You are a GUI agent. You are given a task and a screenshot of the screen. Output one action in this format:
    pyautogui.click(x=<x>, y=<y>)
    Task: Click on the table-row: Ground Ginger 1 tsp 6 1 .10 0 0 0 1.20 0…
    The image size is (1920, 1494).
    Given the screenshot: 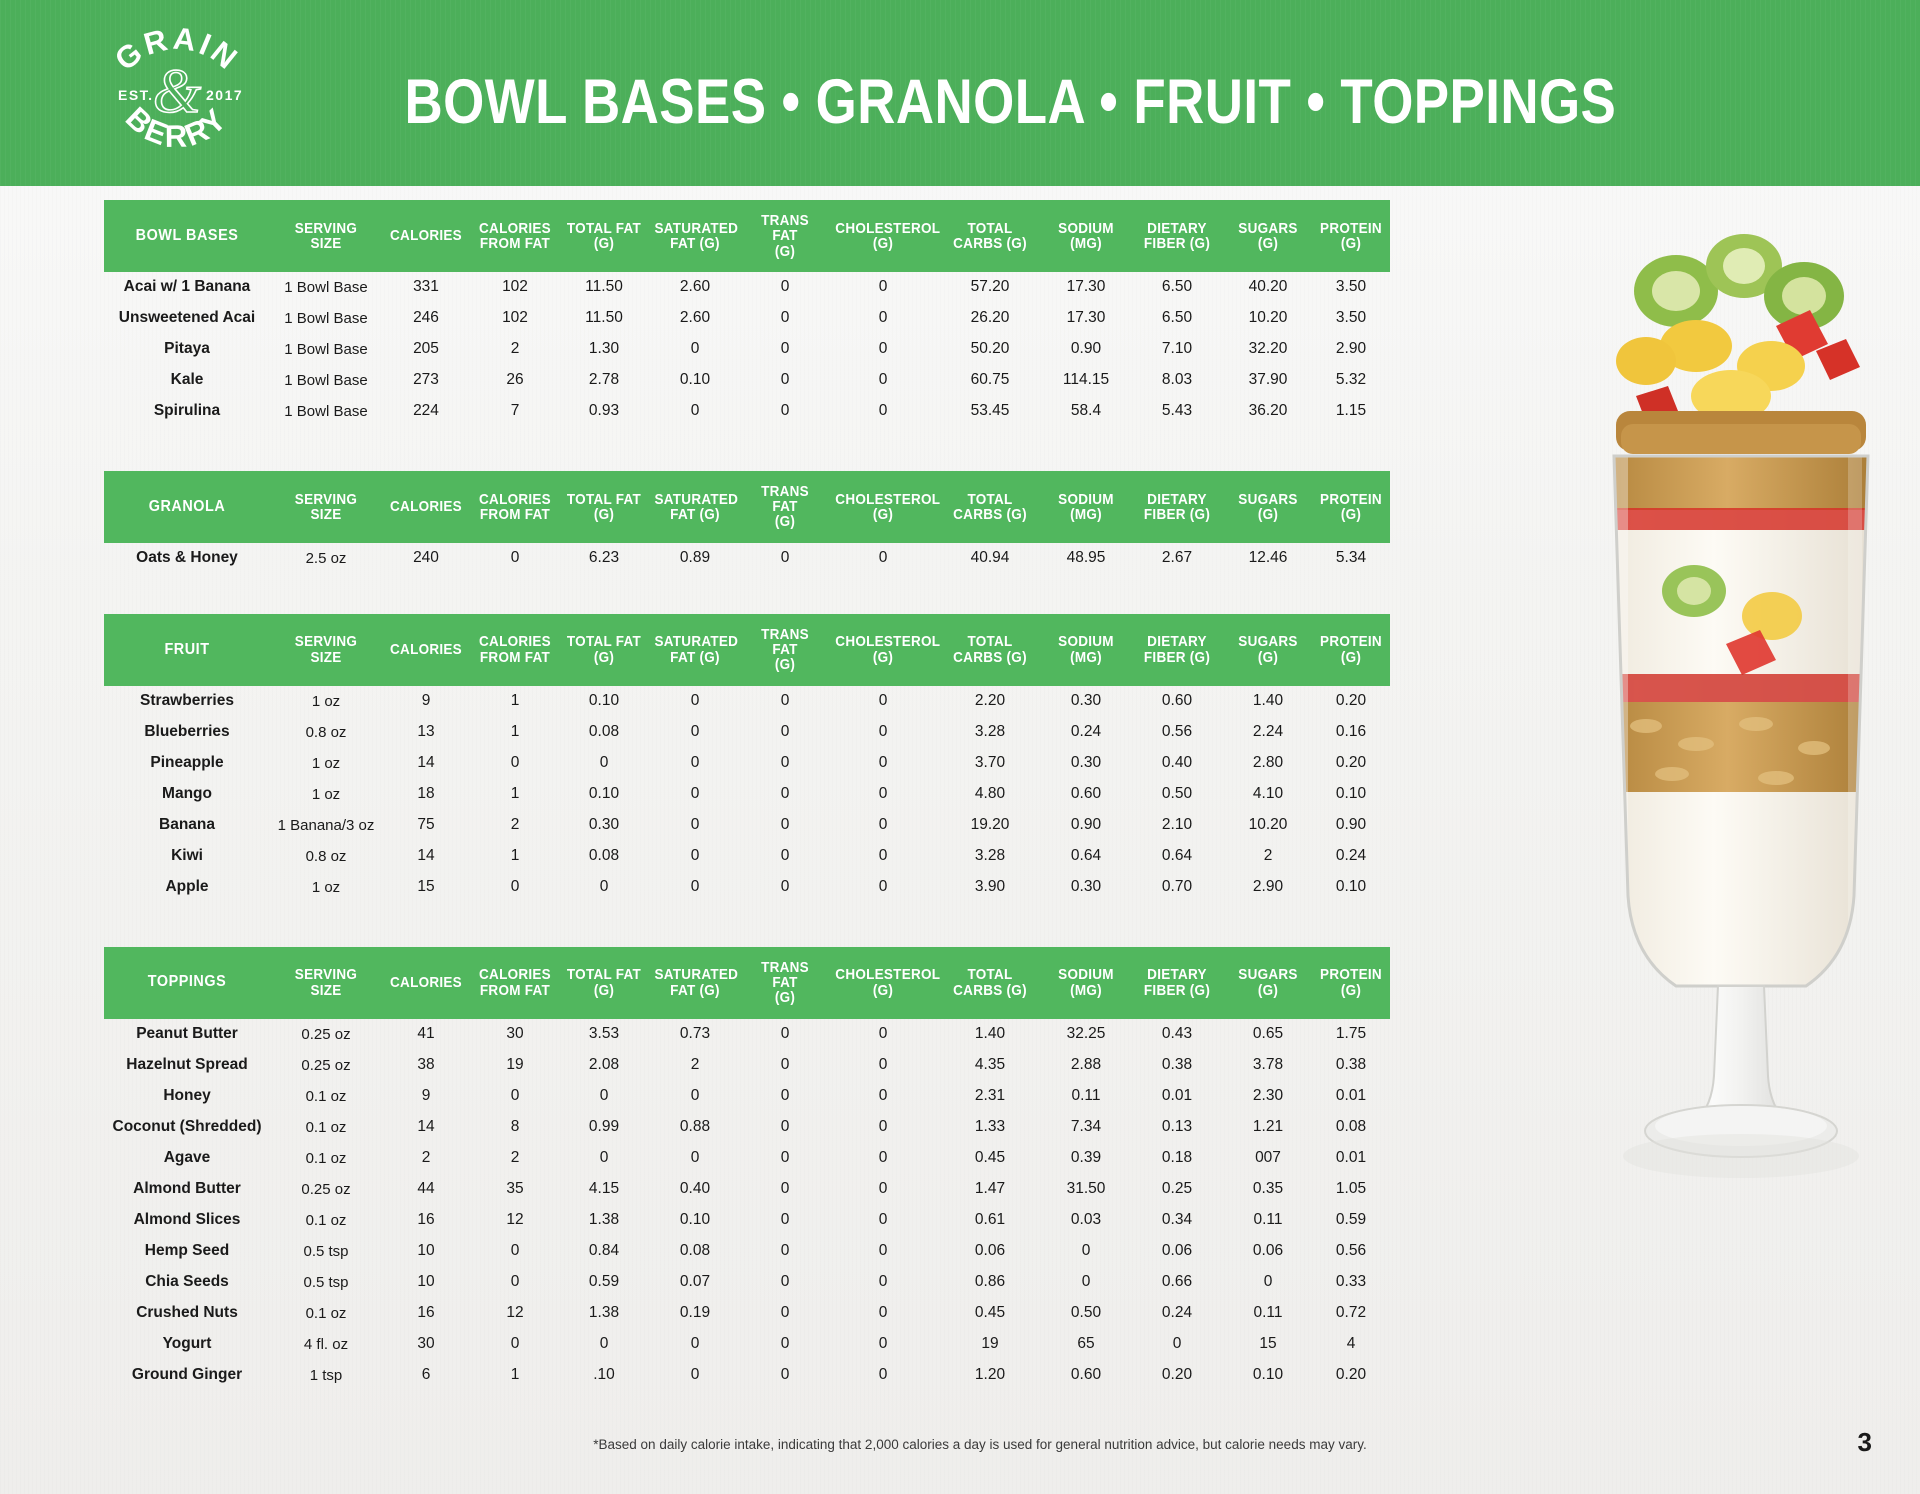 What is the action you would take?
    pyautogui.click(x=747, y=1375)
    